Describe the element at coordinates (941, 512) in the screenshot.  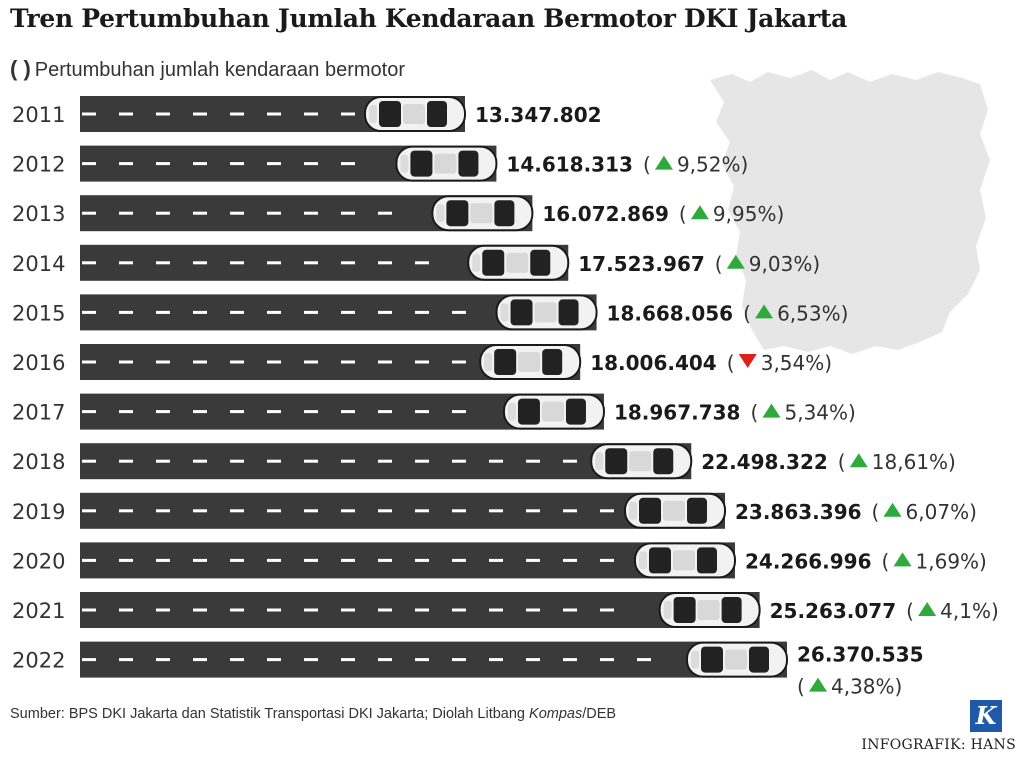
I see `svg-text: 6,07%)` at that location.